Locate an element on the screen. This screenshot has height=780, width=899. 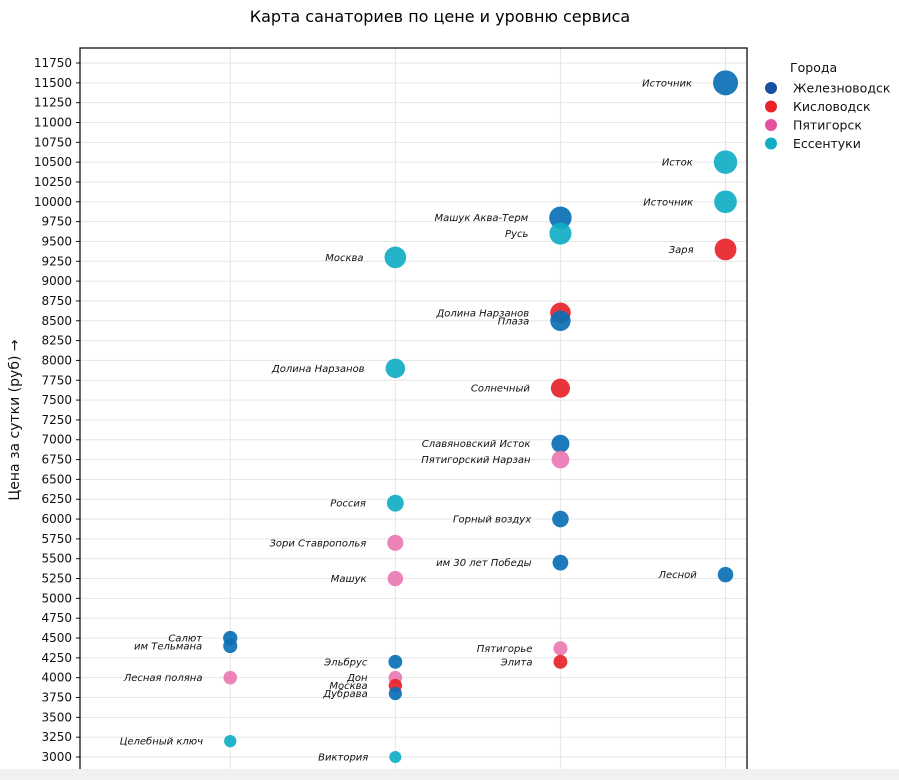
y-tick-label: 11000 is located at coordinates (53, 122).